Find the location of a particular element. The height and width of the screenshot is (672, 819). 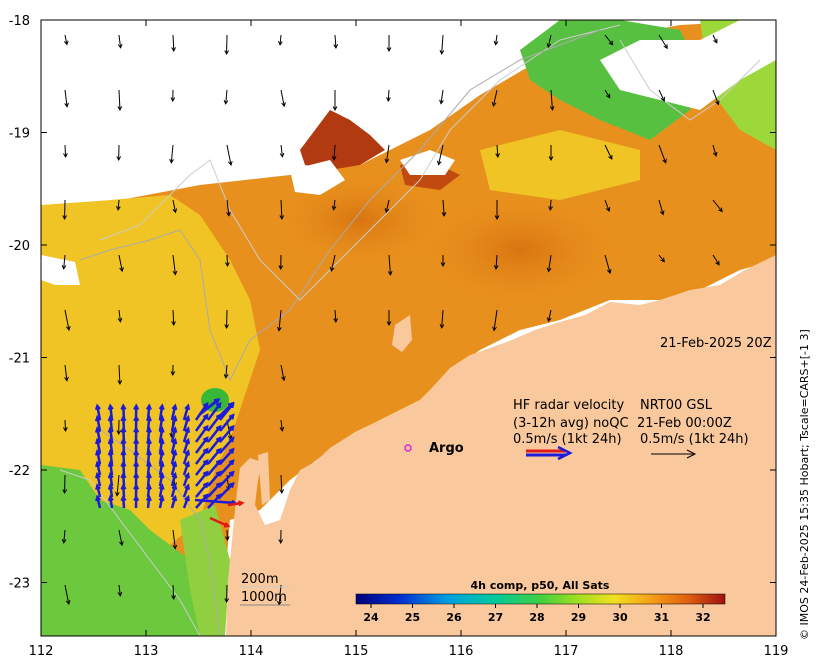

colorbar-tick-label: 29 is located at coordinates (578, 617).